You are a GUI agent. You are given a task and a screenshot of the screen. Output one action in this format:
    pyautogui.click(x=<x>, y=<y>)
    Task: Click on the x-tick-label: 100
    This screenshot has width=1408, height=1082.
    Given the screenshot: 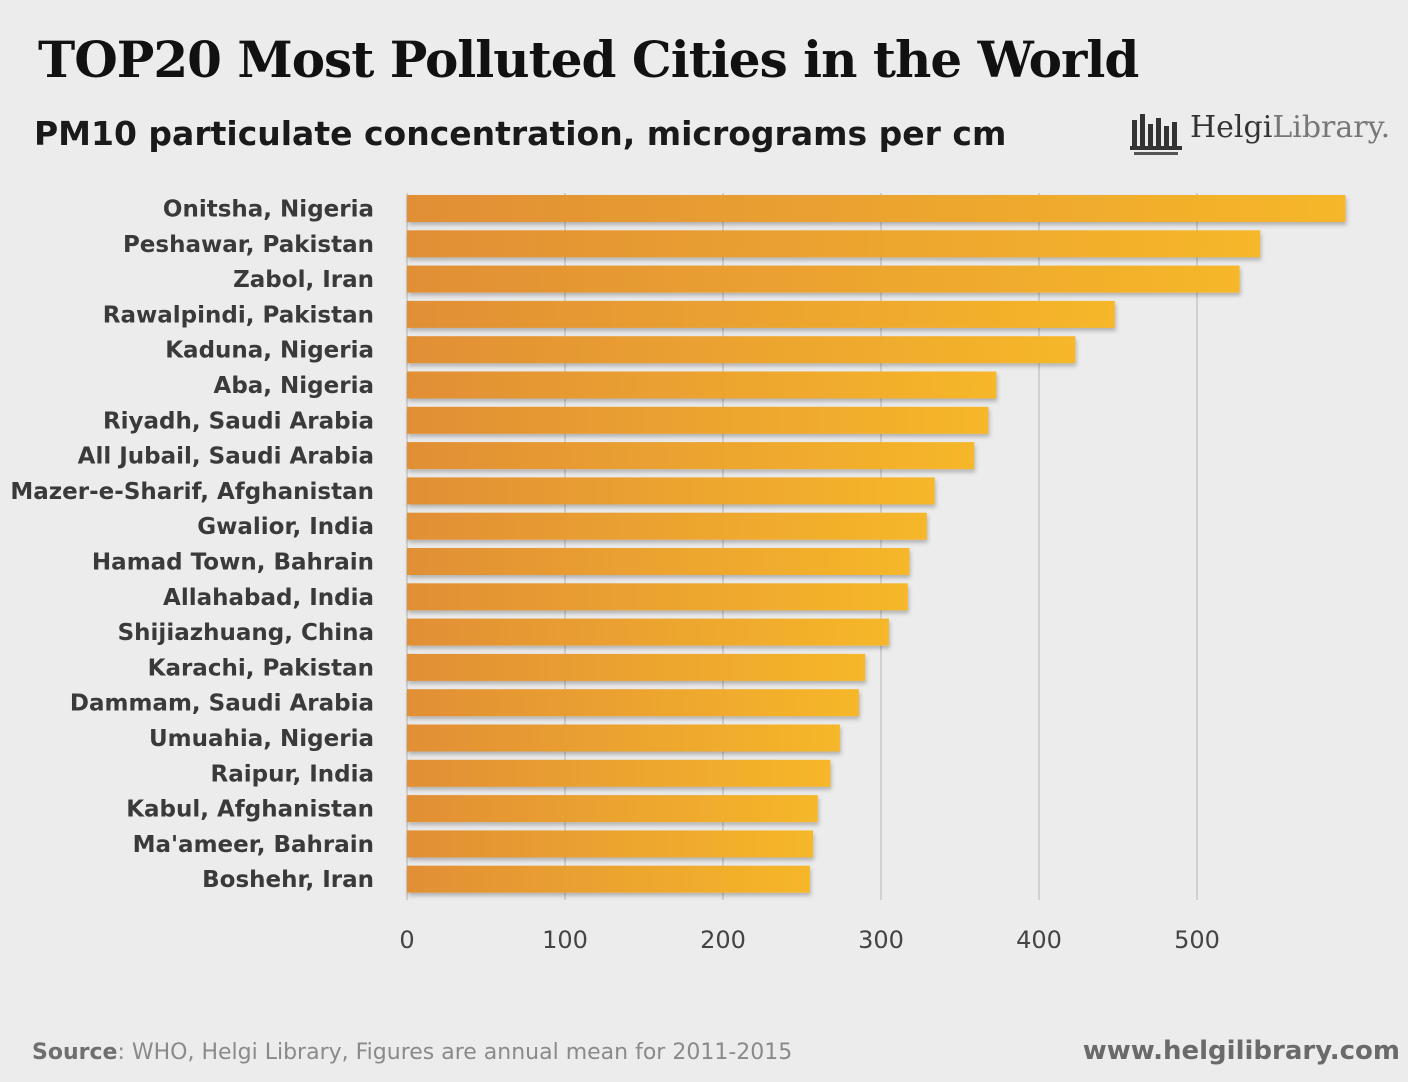 What is the action you would take?
    pyautogui.click(x=565, y=940)
    